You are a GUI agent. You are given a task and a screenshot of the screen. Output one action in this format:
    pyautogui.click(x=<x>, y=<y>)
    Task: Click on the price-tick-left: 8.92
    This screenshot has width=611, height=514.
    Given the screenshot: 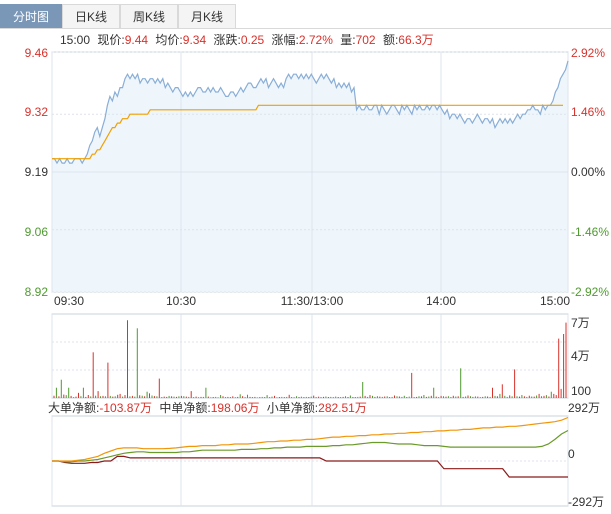 What is the action you would take?
    pyautogui.click(x=37, y=292)
    